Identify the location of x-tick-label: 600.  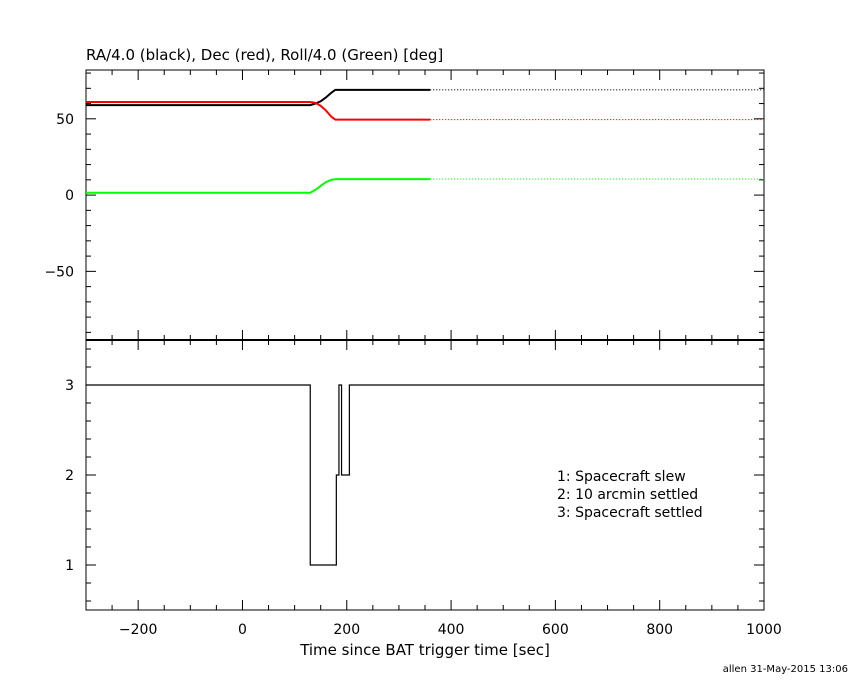
(555, 630).